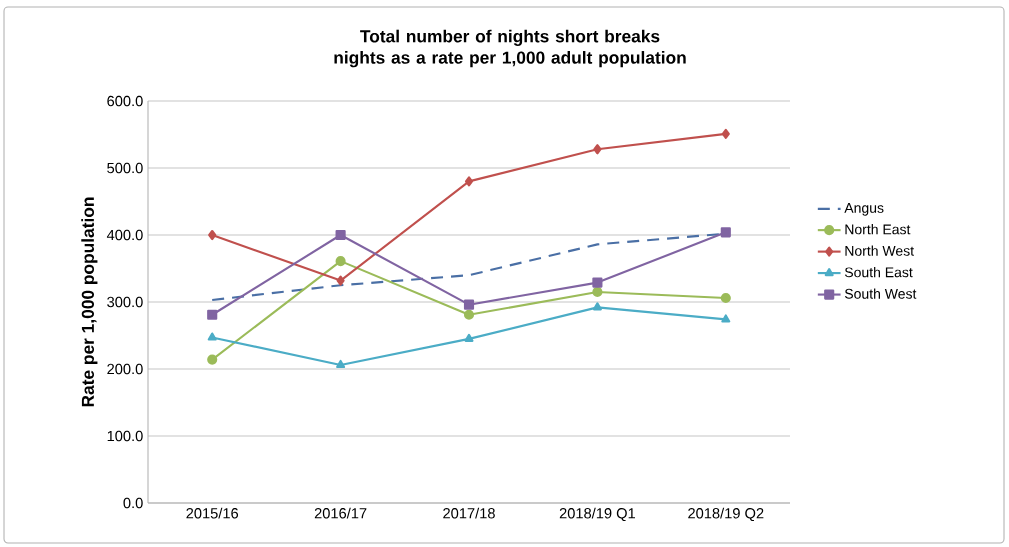  Describe the element at coordinates (726, 514) in the screenshot. I see `x-tick-label: 2018/19 Q2` at that location.